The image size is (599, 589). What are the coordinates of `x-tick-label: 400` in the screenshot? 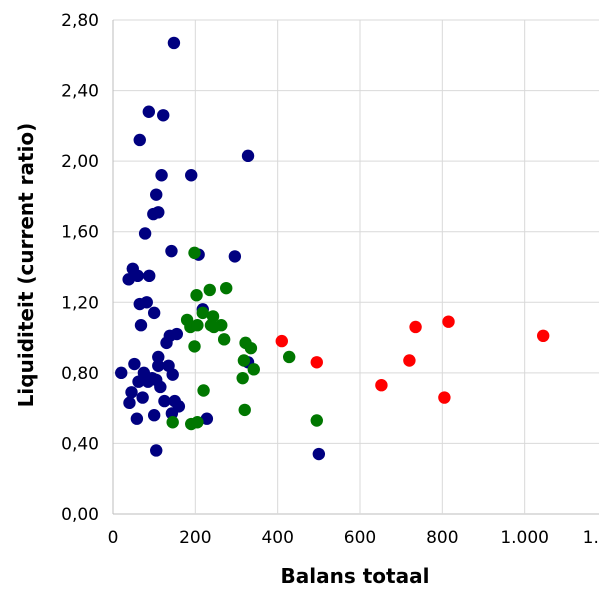 It's located at (277, 538).